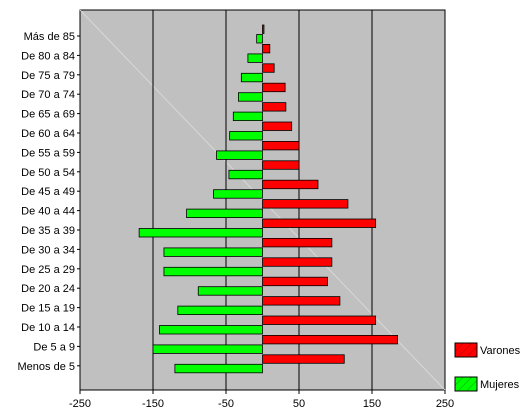 The image size is (526, 415). Describe the element at coordinates (48, 153) in the screenshot. I see `y-tick-label: De 55 a 59` at that location.